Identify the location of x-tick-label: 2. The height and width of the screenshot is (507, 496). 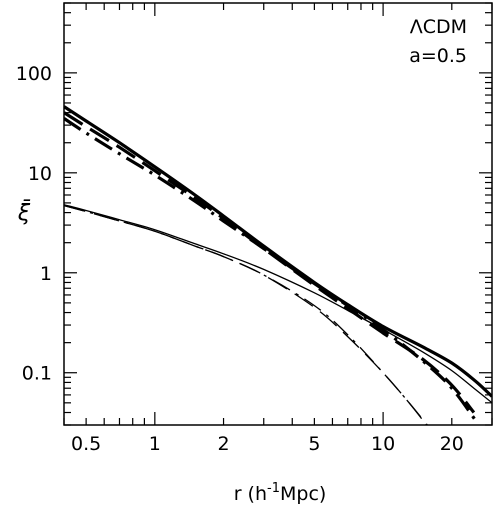
(223, 444).